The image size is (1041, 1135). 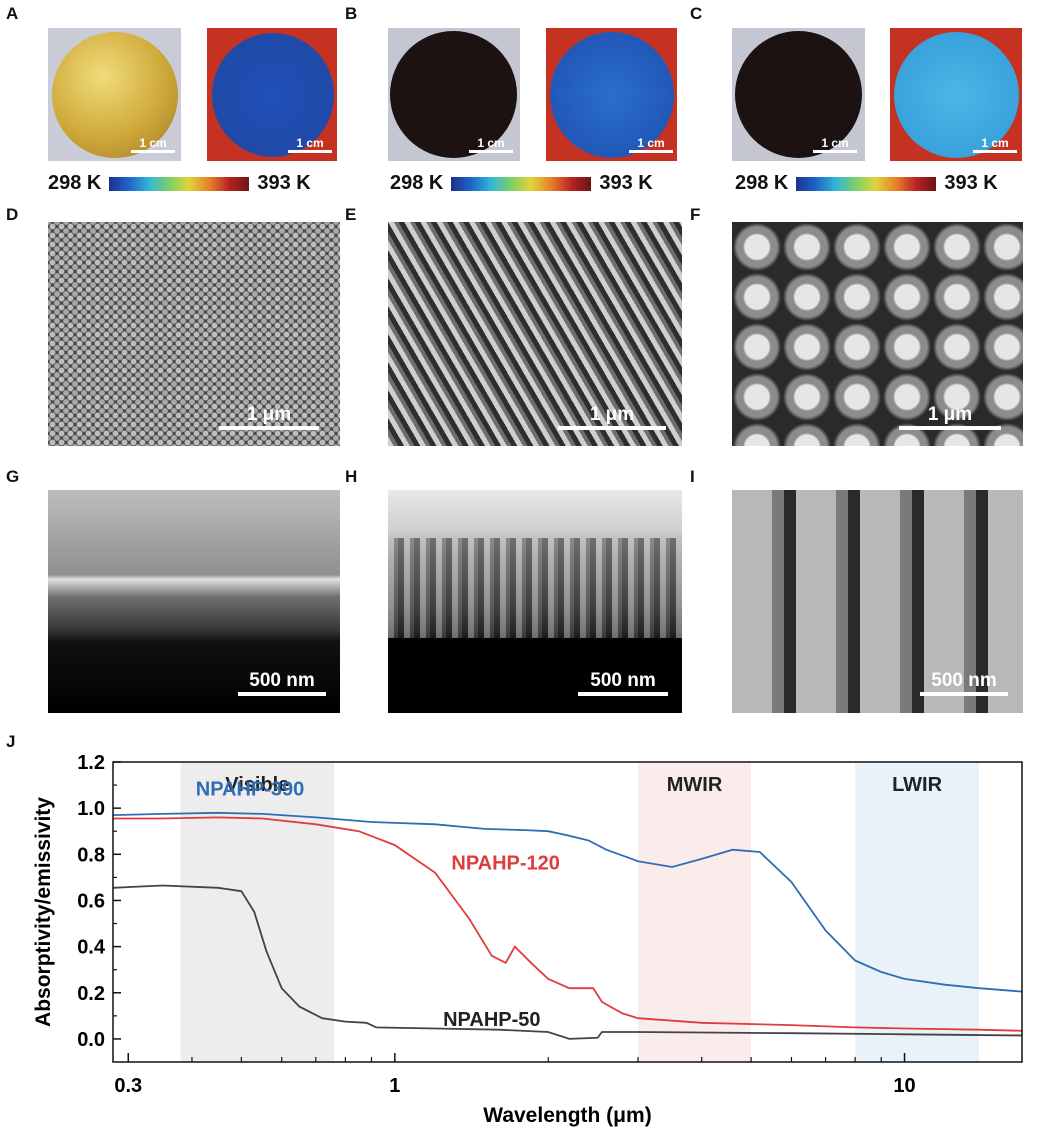 What do you see at coordinates (623, 684) in the screenshot?
I see `scale-bar-h: 500 nm` at bounding box center [623, 684].